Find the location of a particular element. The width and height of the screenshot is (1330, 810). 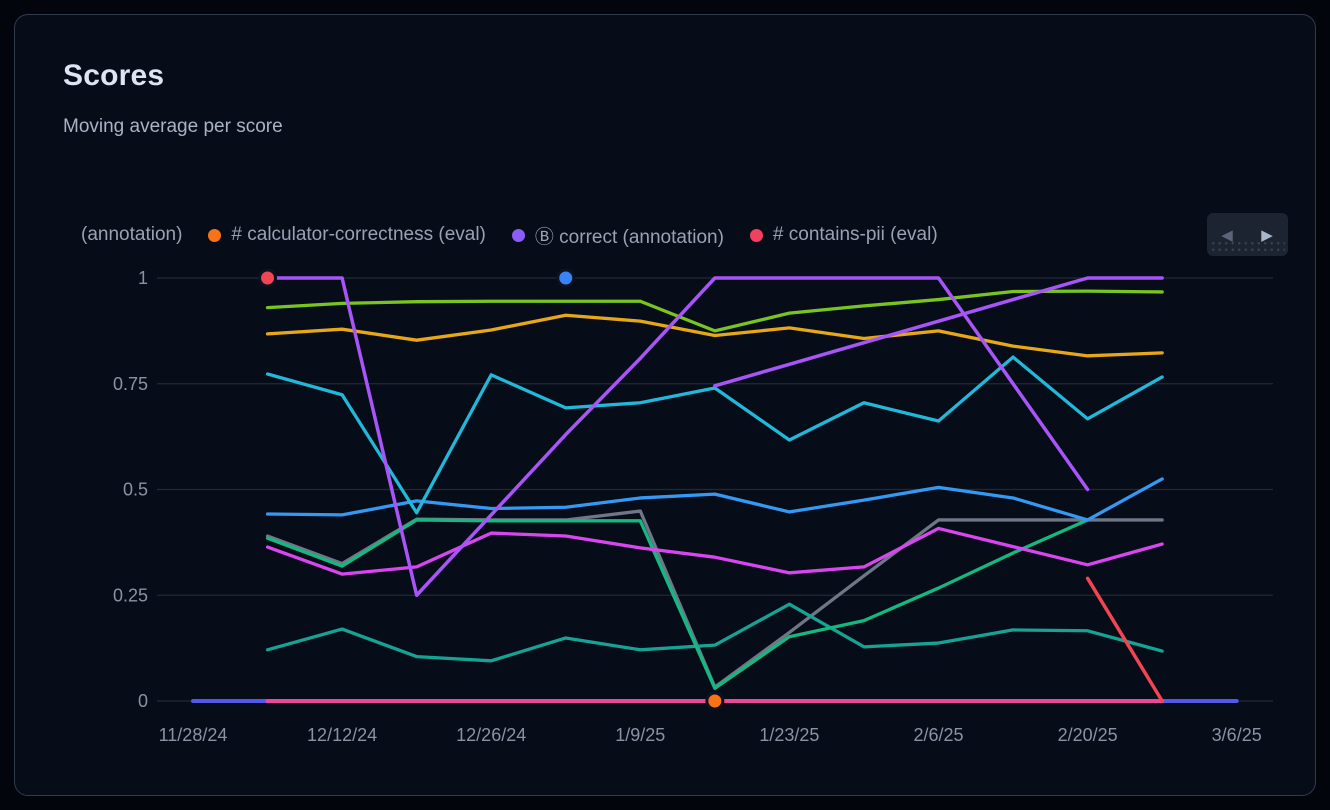

pager-dots-texture is located at coordinates (1247, 247).